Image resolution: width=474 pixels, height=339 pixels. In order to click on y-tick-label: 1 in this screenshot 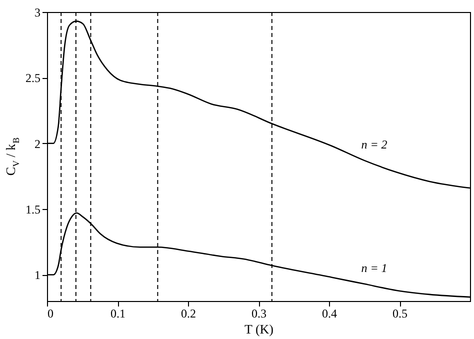, I will do `click(37, 275)`.